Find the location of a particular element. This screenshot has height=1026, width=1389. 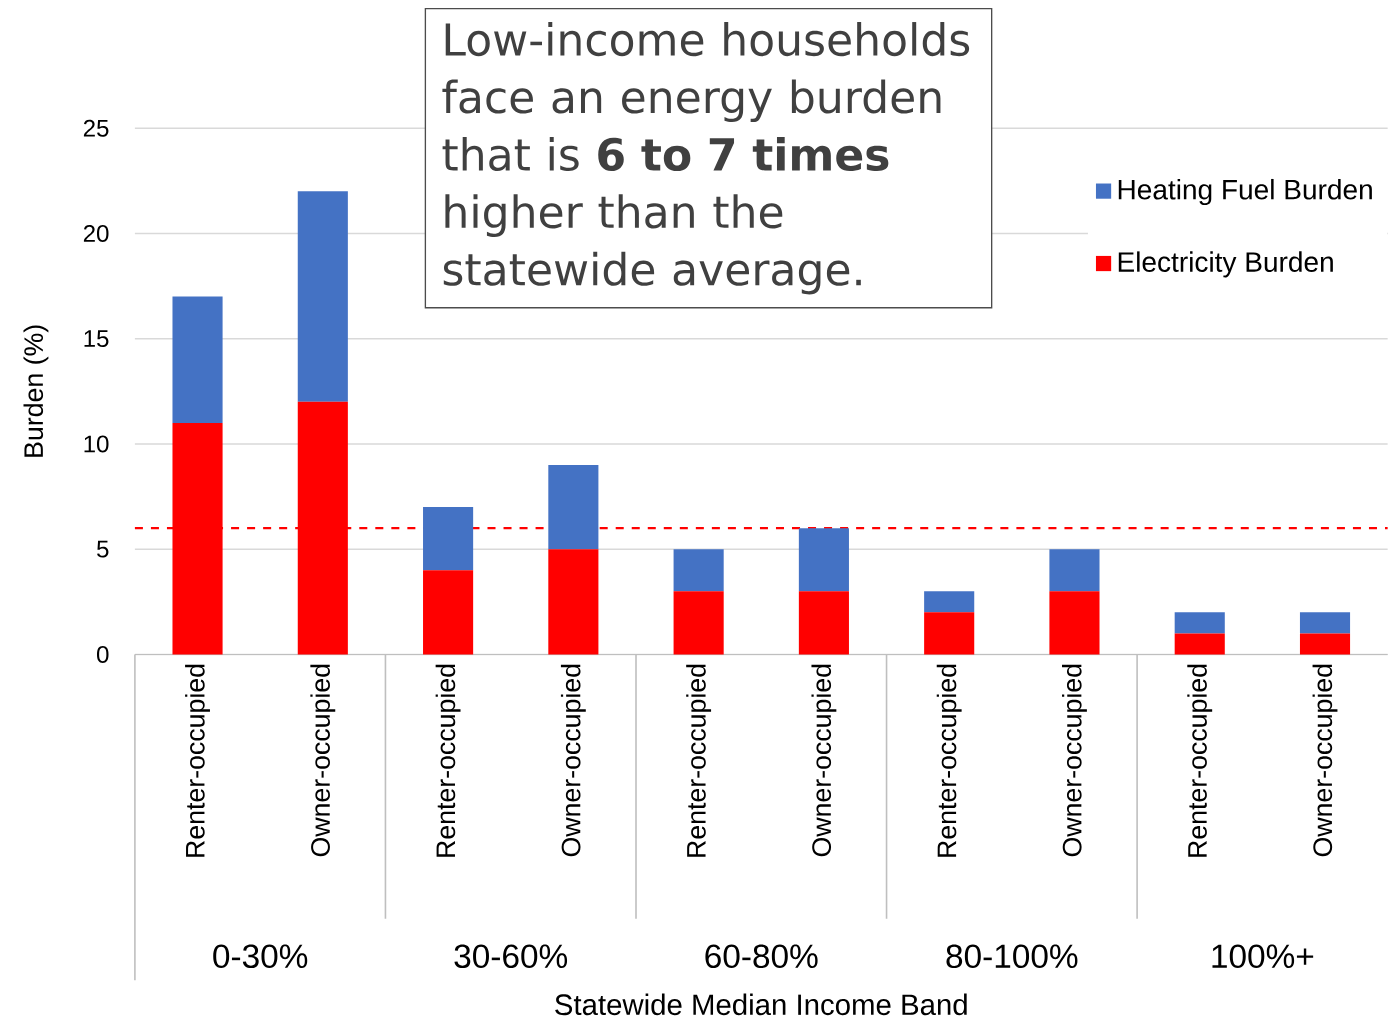

y-tick-label: 20 is located at coordinates (96, 234).